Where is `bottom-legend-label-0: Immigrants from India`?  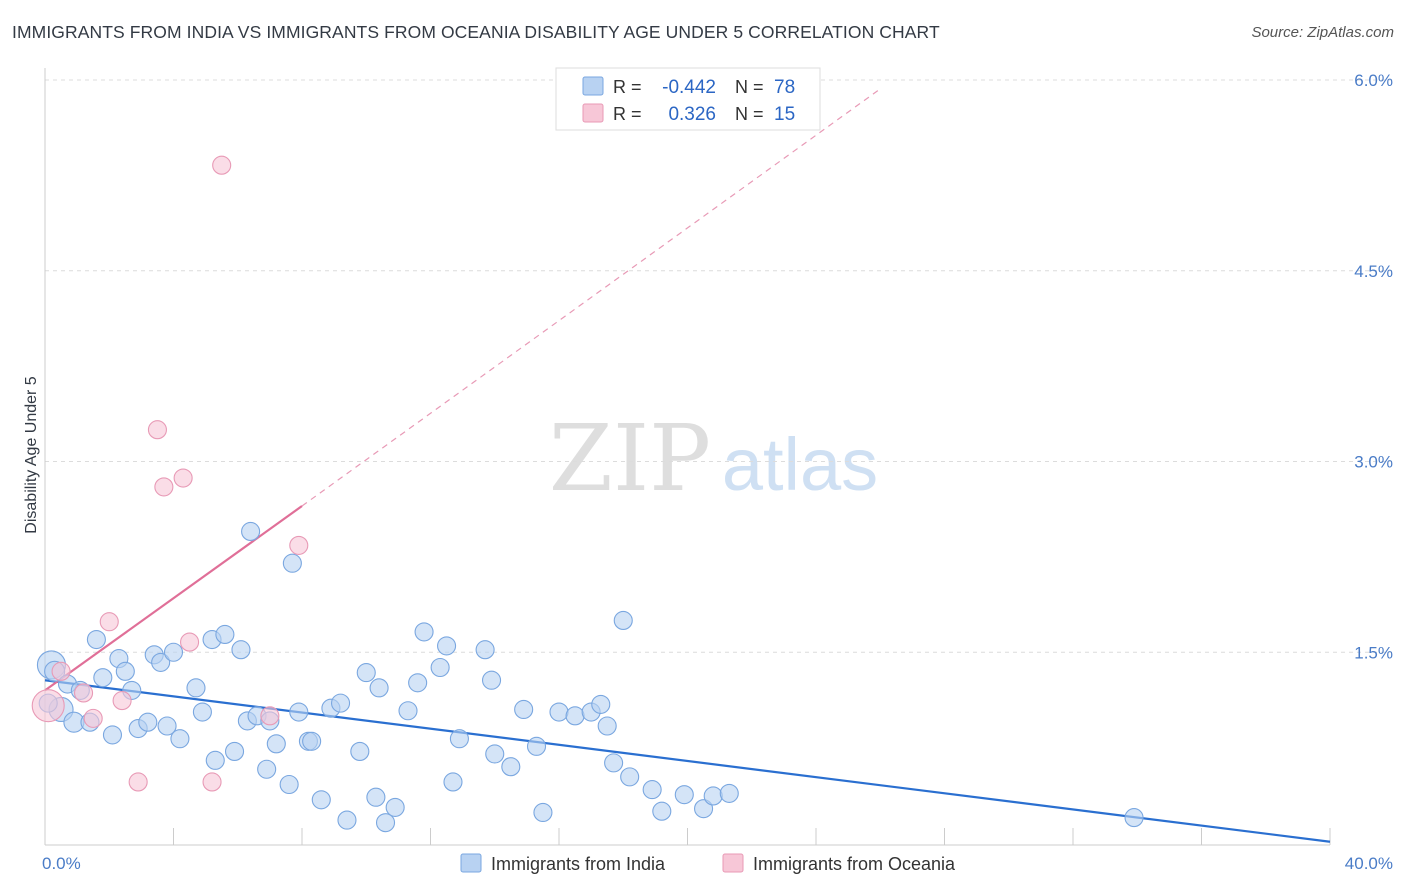
bottom-legend-label-0: Immigrants from India is located at coordinates (578, 864).